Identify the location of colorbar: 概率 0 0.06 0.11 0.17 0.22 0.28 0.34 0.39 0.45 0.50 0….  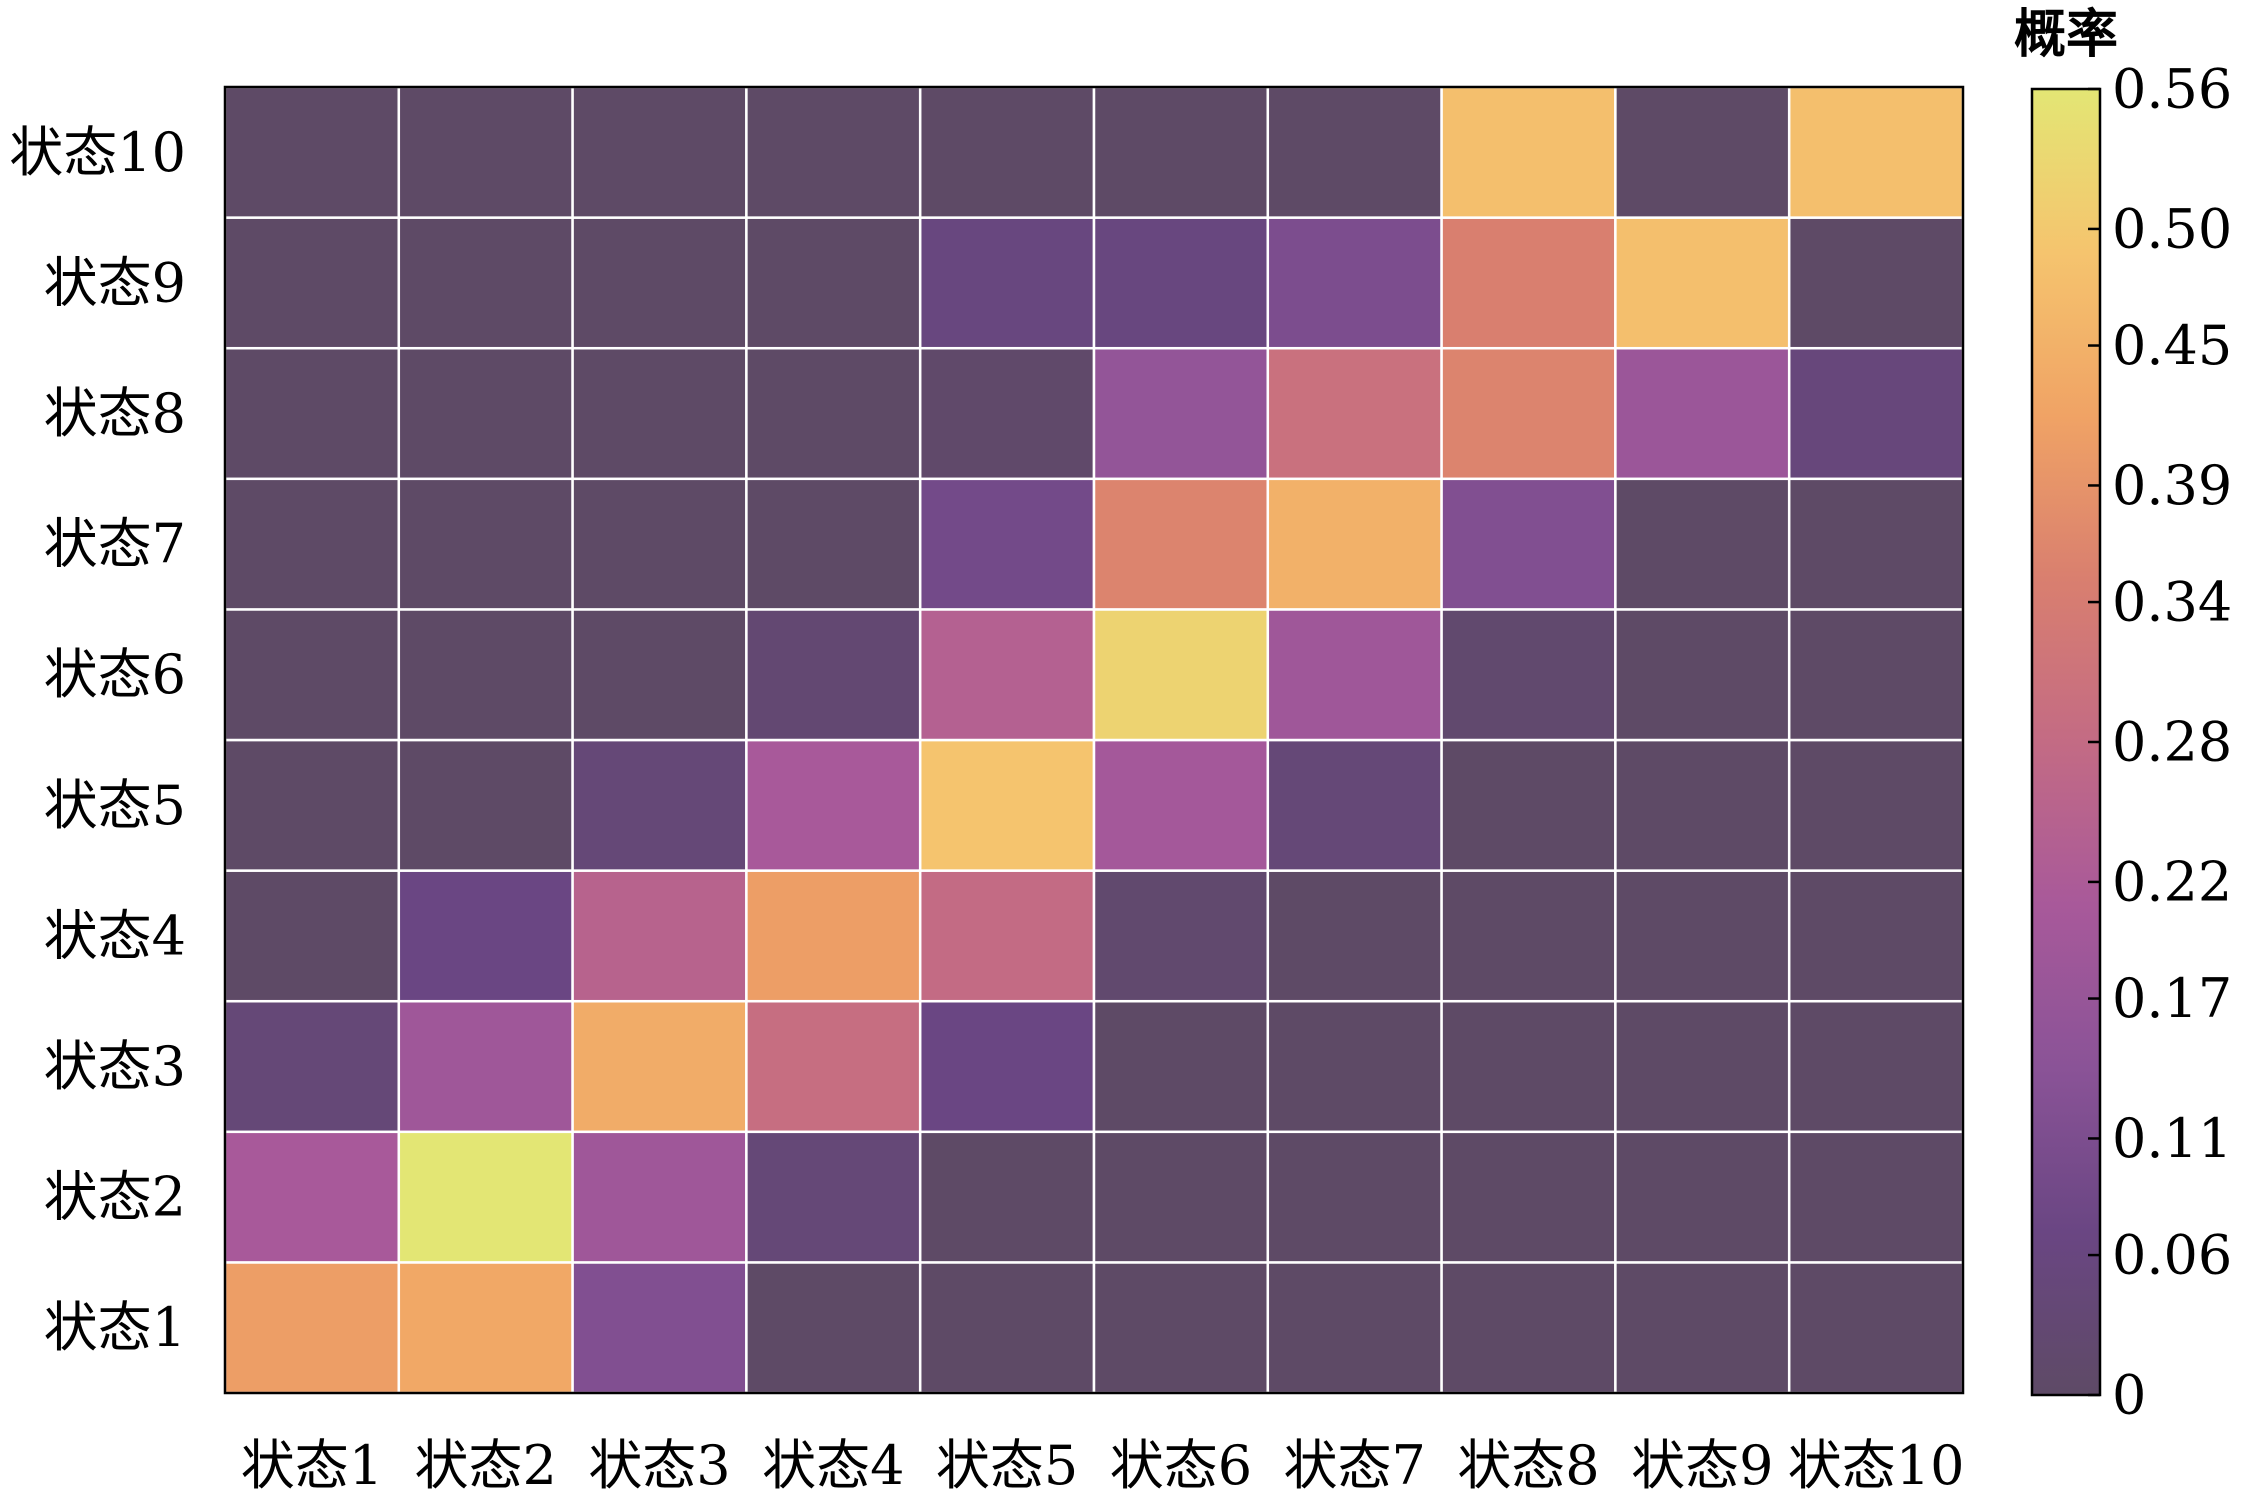
(2123, 716).